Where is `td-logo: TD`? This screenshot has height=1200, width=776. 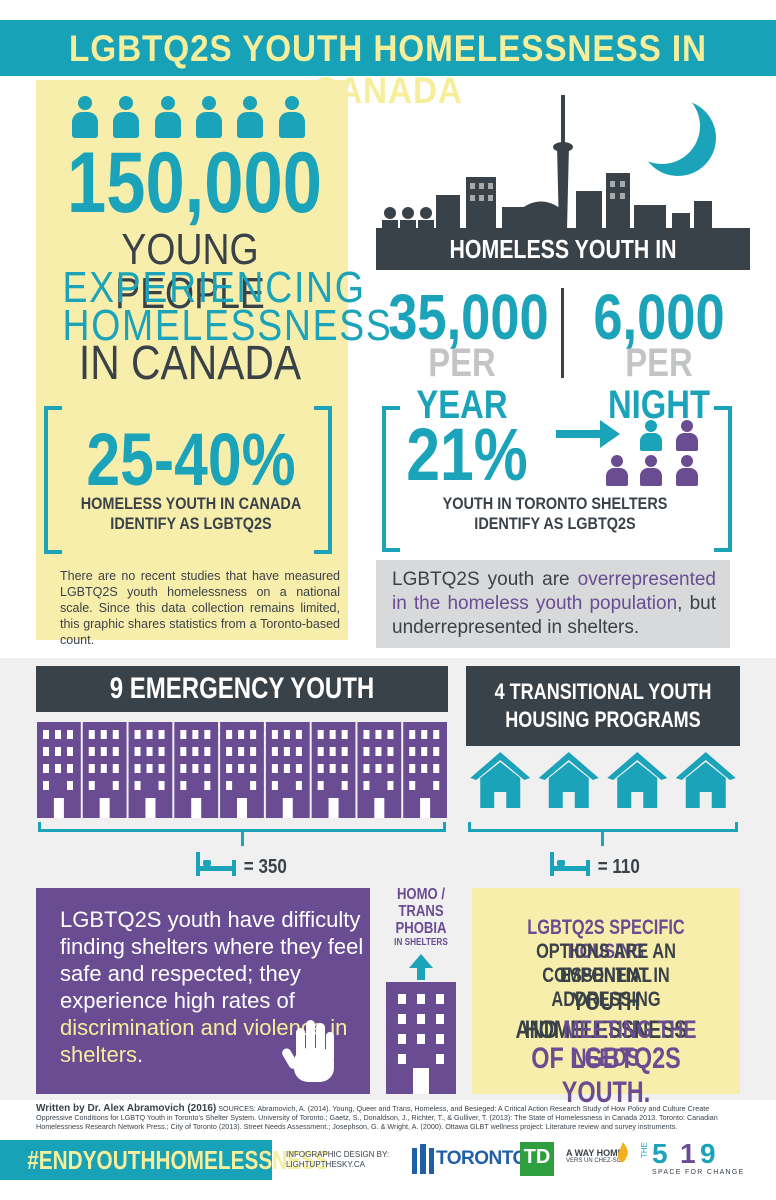 td-logo: TD is located at coordinates (537, 1159).